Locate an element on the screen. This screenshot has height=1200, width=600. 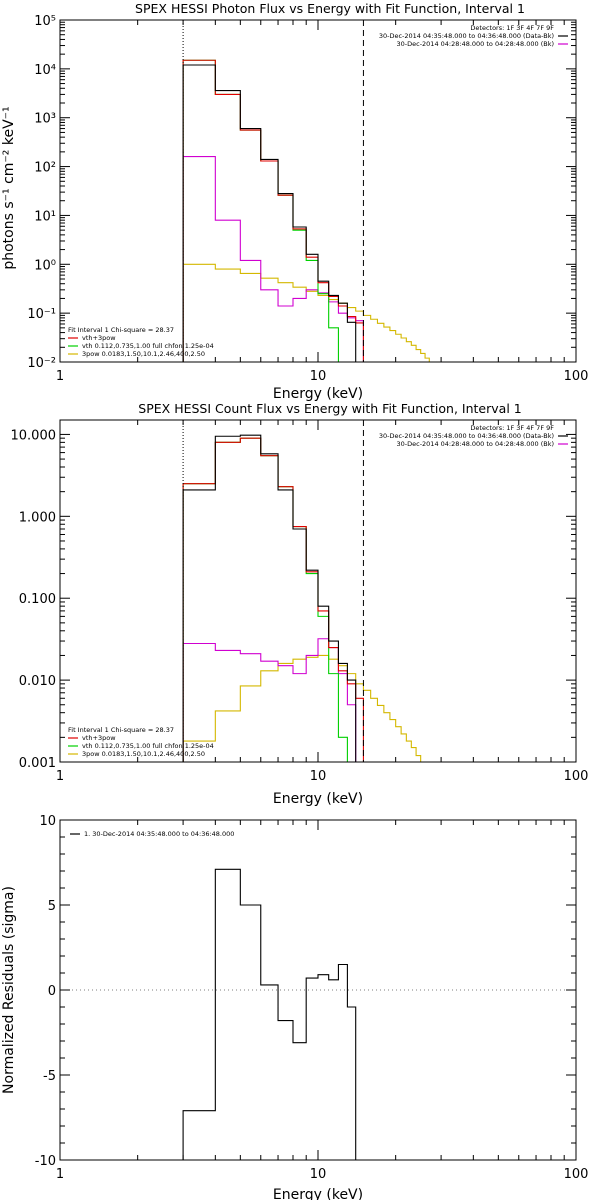
y-tick-label: 10³ is located at coordinates (45, 119).